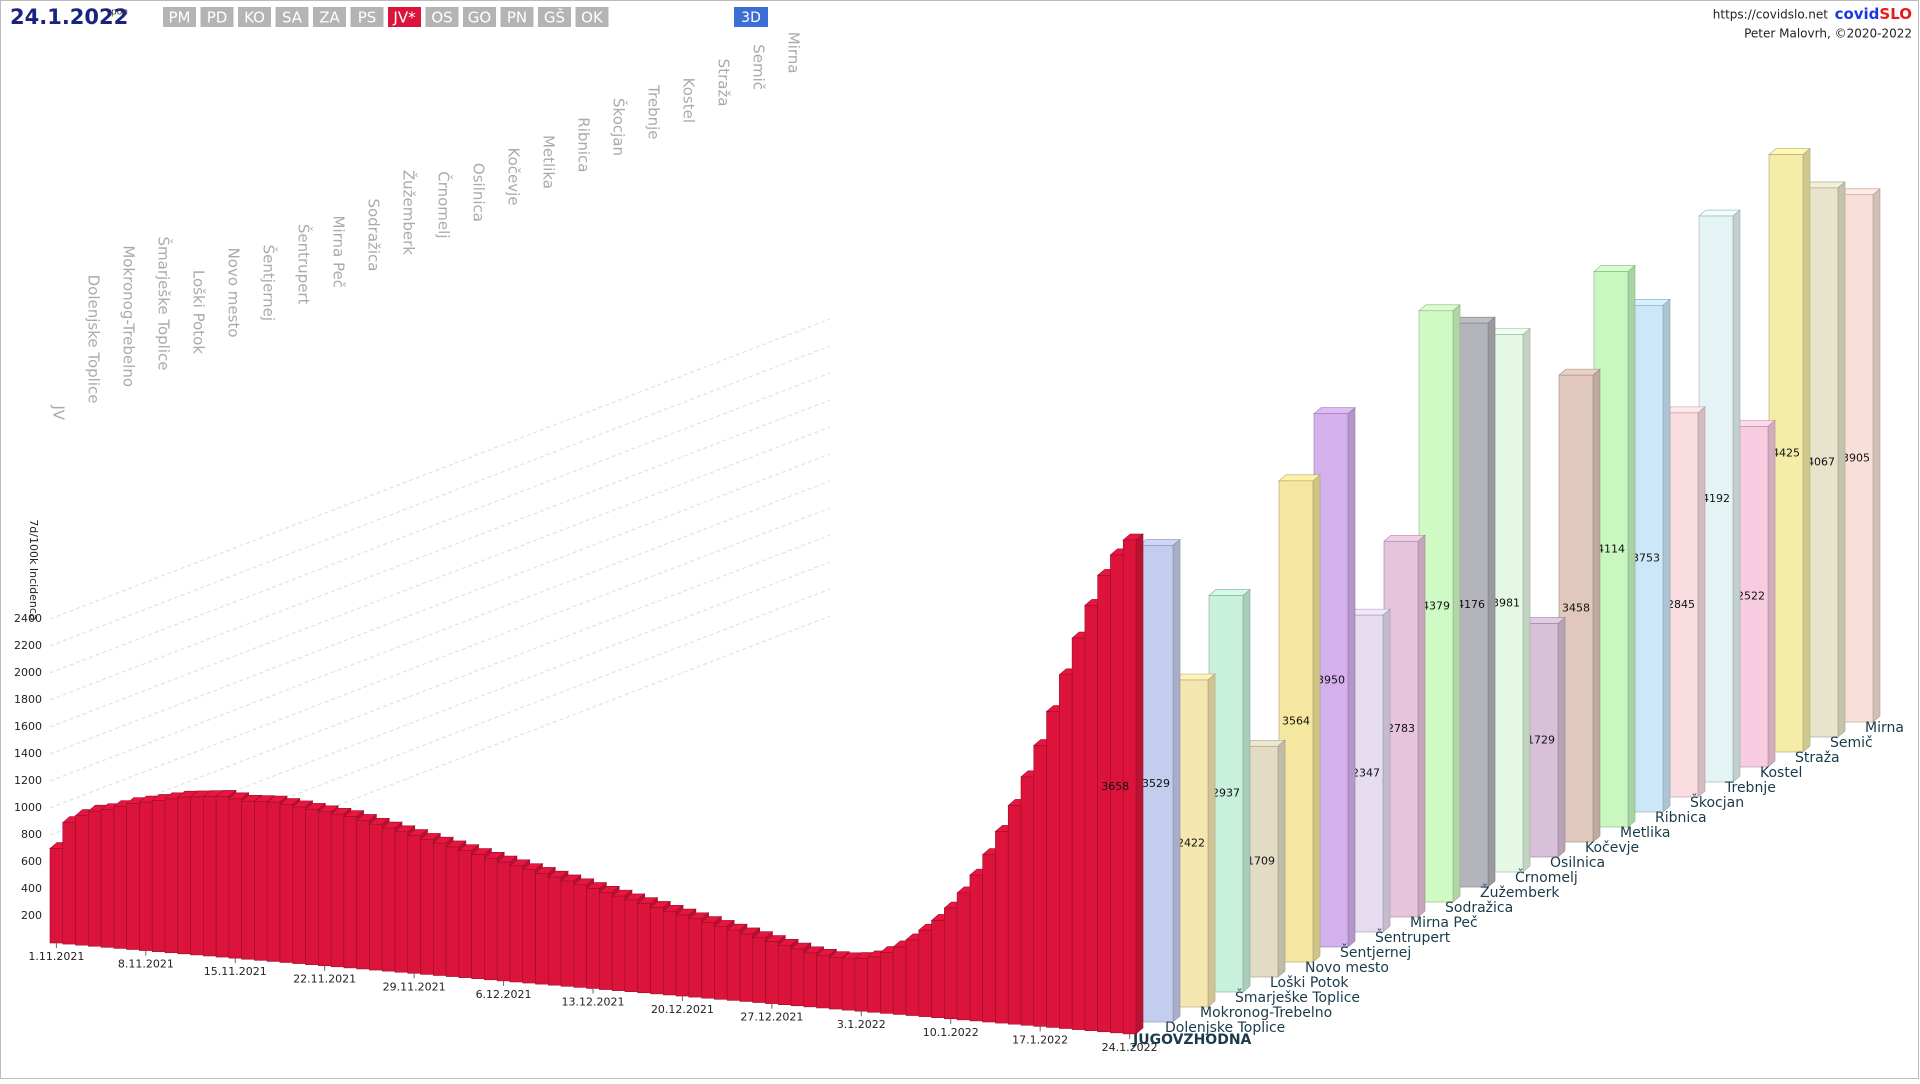 Image resolution: width=1920 pixels, height=1084 pixels. I want to click on row-top-label: Loški Potok, so click(199, 312).